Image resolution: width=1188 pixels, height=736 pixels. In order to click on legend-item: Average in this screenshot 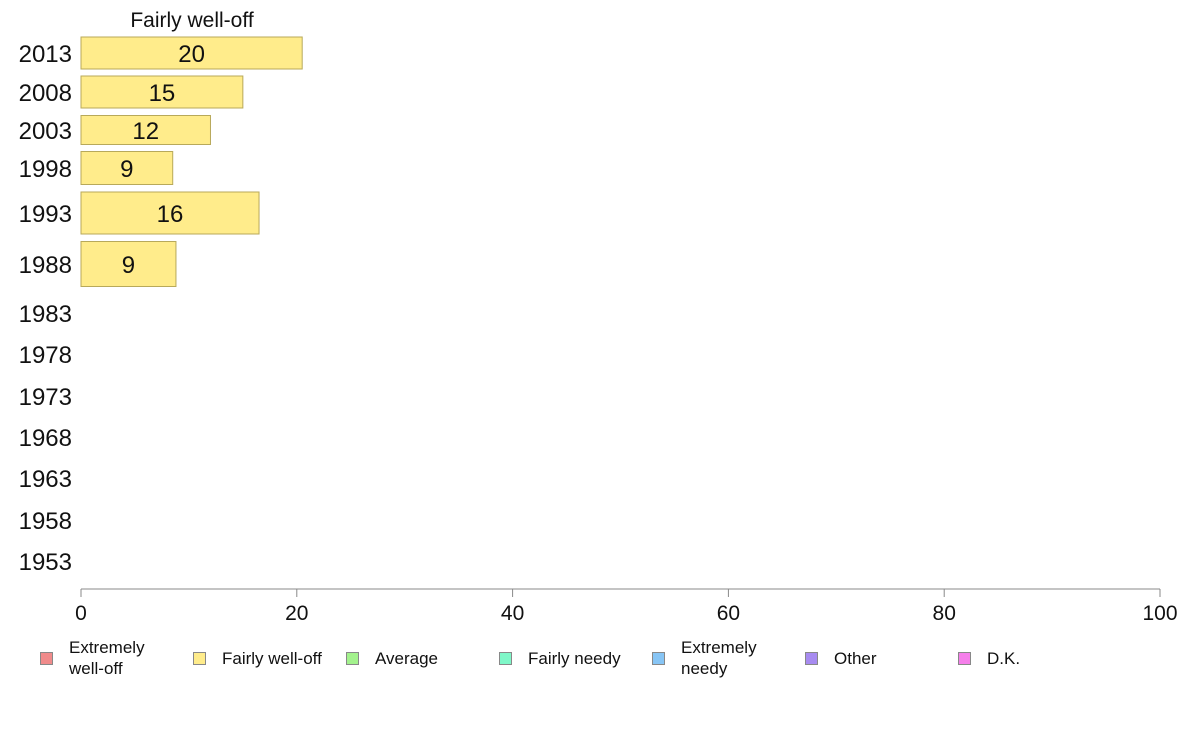, I will do `click(415, 658)`.